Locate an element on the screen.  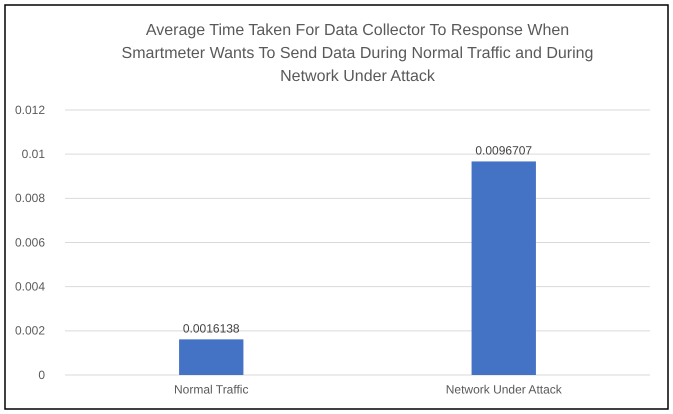
y-tick-label: 0.002 is located at coordinates (30, 331).